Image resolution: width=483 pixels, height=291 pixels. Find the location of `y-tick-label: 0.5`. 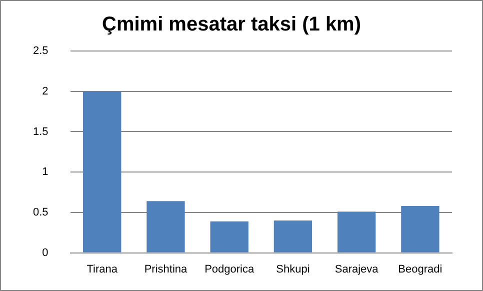

y-tick-label: 0.5 is located at coordinates (40, 212).